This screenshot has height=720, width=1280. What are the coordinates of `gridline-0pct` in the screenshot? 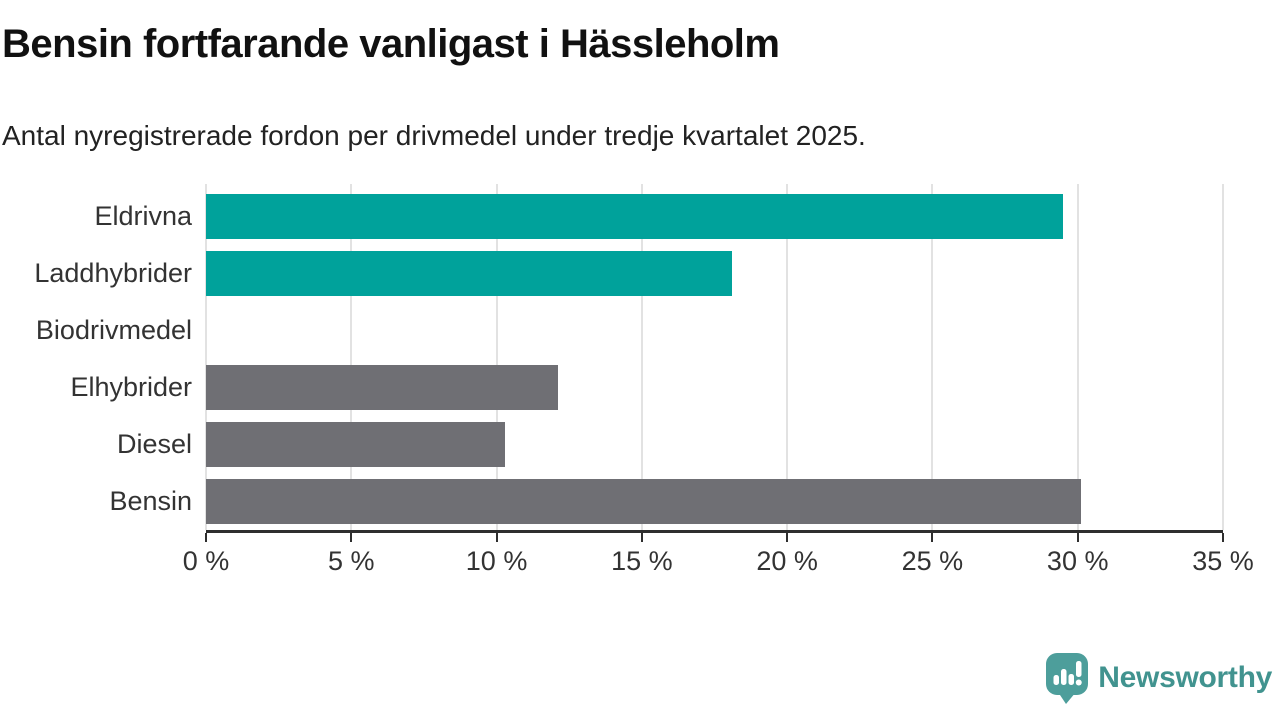 It's located at (206, 357).